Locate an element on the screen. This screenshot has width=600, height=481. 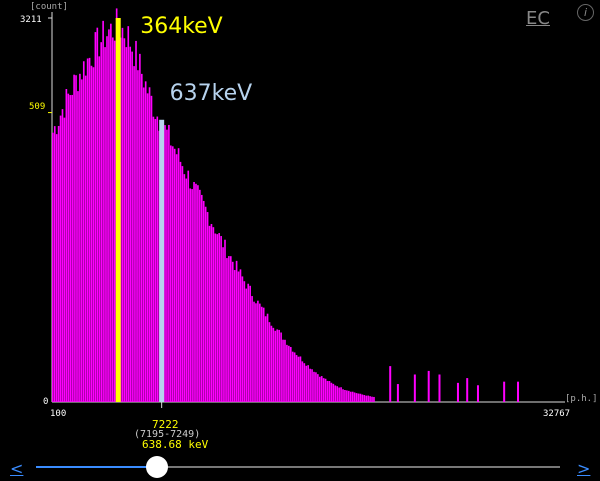
x-max-label: 32767 is located at coordinates (557, 414).